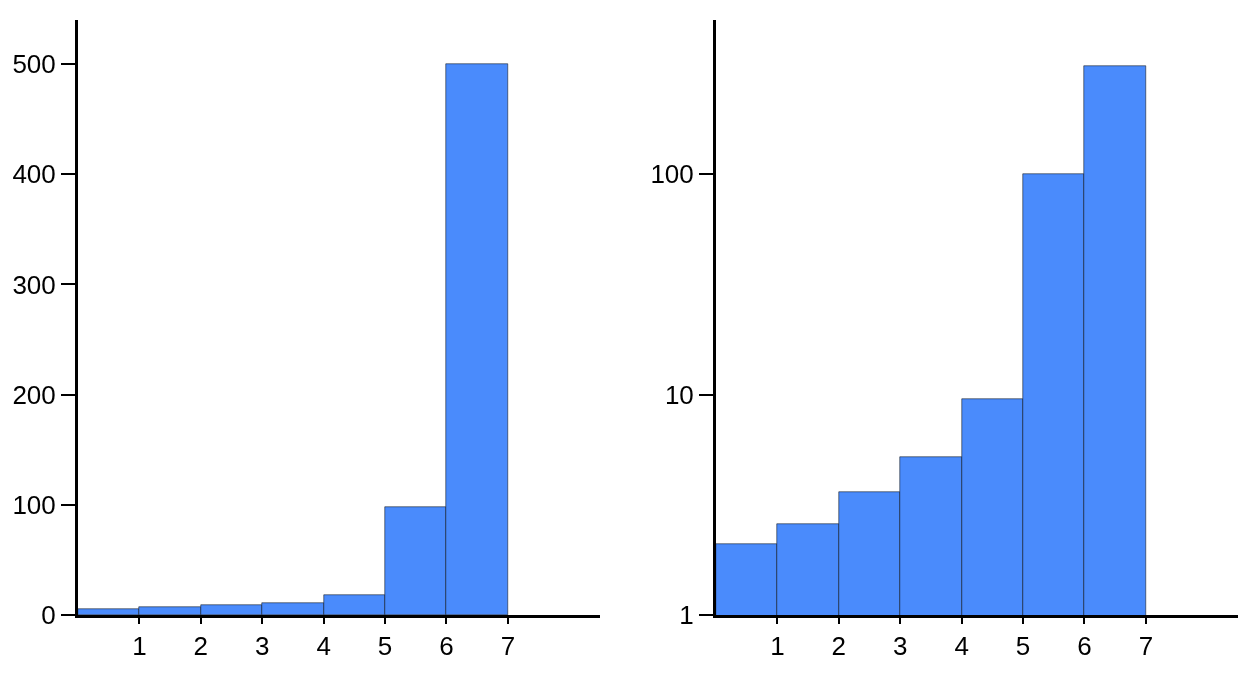 The image size is (1258, 675). What do you see at coordinates (679, 394) in the screenshot?
I see `y-tick-label: 10` at bounding box center [679, 394].